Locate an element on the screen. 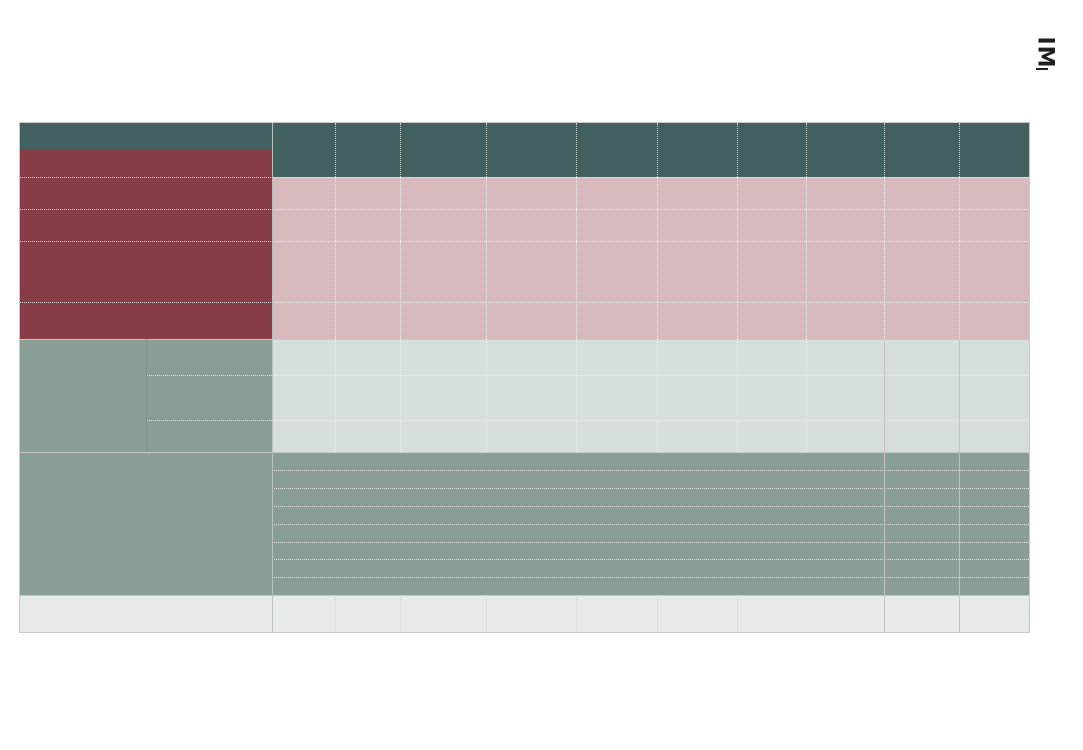  table-footer-row is located at coordinates (524, 613).